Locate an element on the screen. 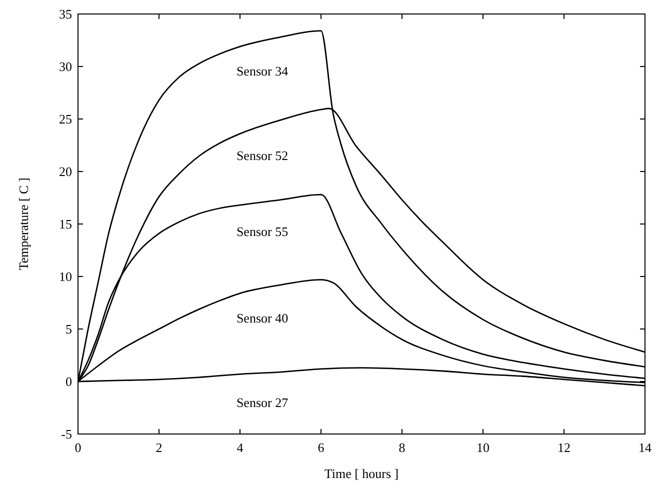 This screenshot has height=494, width=663. series-label: Sensor 40 is located at coordinates (262, 318).